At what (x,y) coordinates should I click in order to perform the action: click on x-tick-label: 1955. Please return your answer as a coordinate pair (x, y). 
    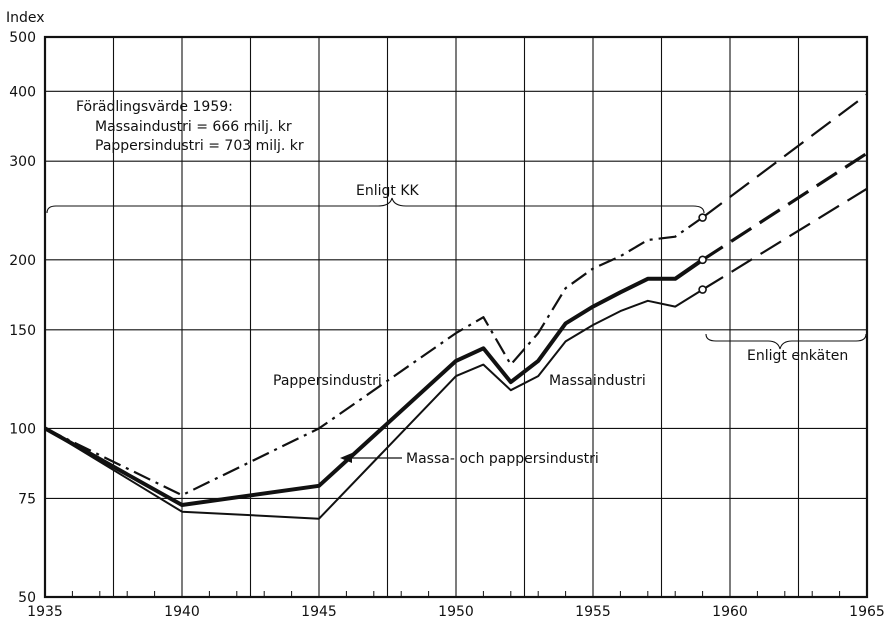
    Looking at the image, I should click on (593, 612).